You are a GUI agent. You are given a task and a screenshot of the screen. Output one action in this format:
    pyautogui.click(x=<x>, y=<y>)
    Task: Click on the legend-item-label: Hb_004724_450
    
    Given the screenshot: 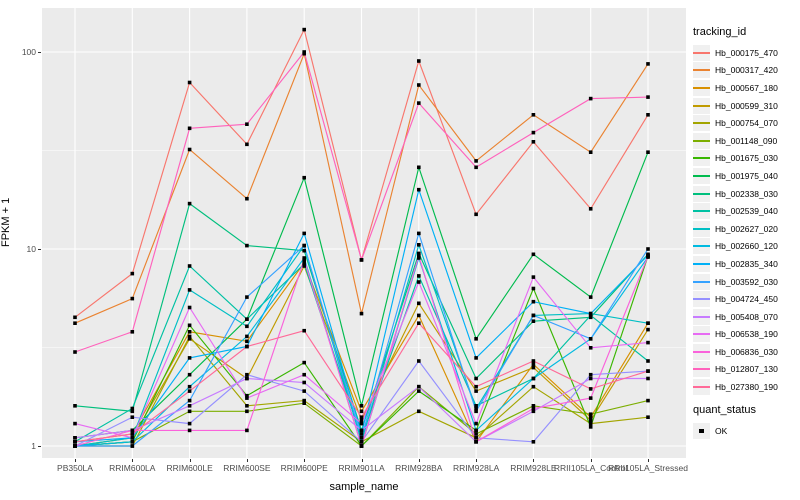 What is the action you would take?
    pyautogui.click(x=746, y=299)
    